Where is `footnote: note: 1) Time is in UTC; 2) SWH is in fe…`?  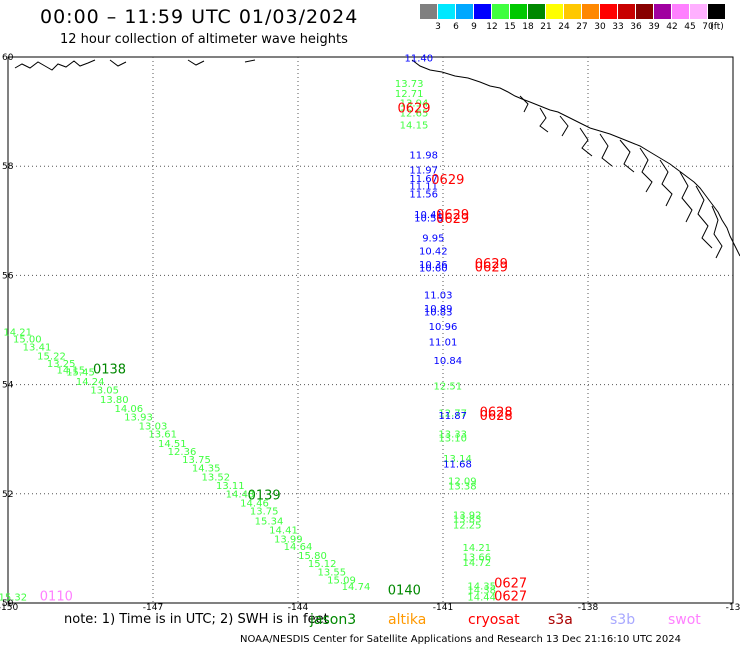
footnote: note: 1) Time is in UTC; 2) SWH is in fe… is located at coordinates (196, 619).